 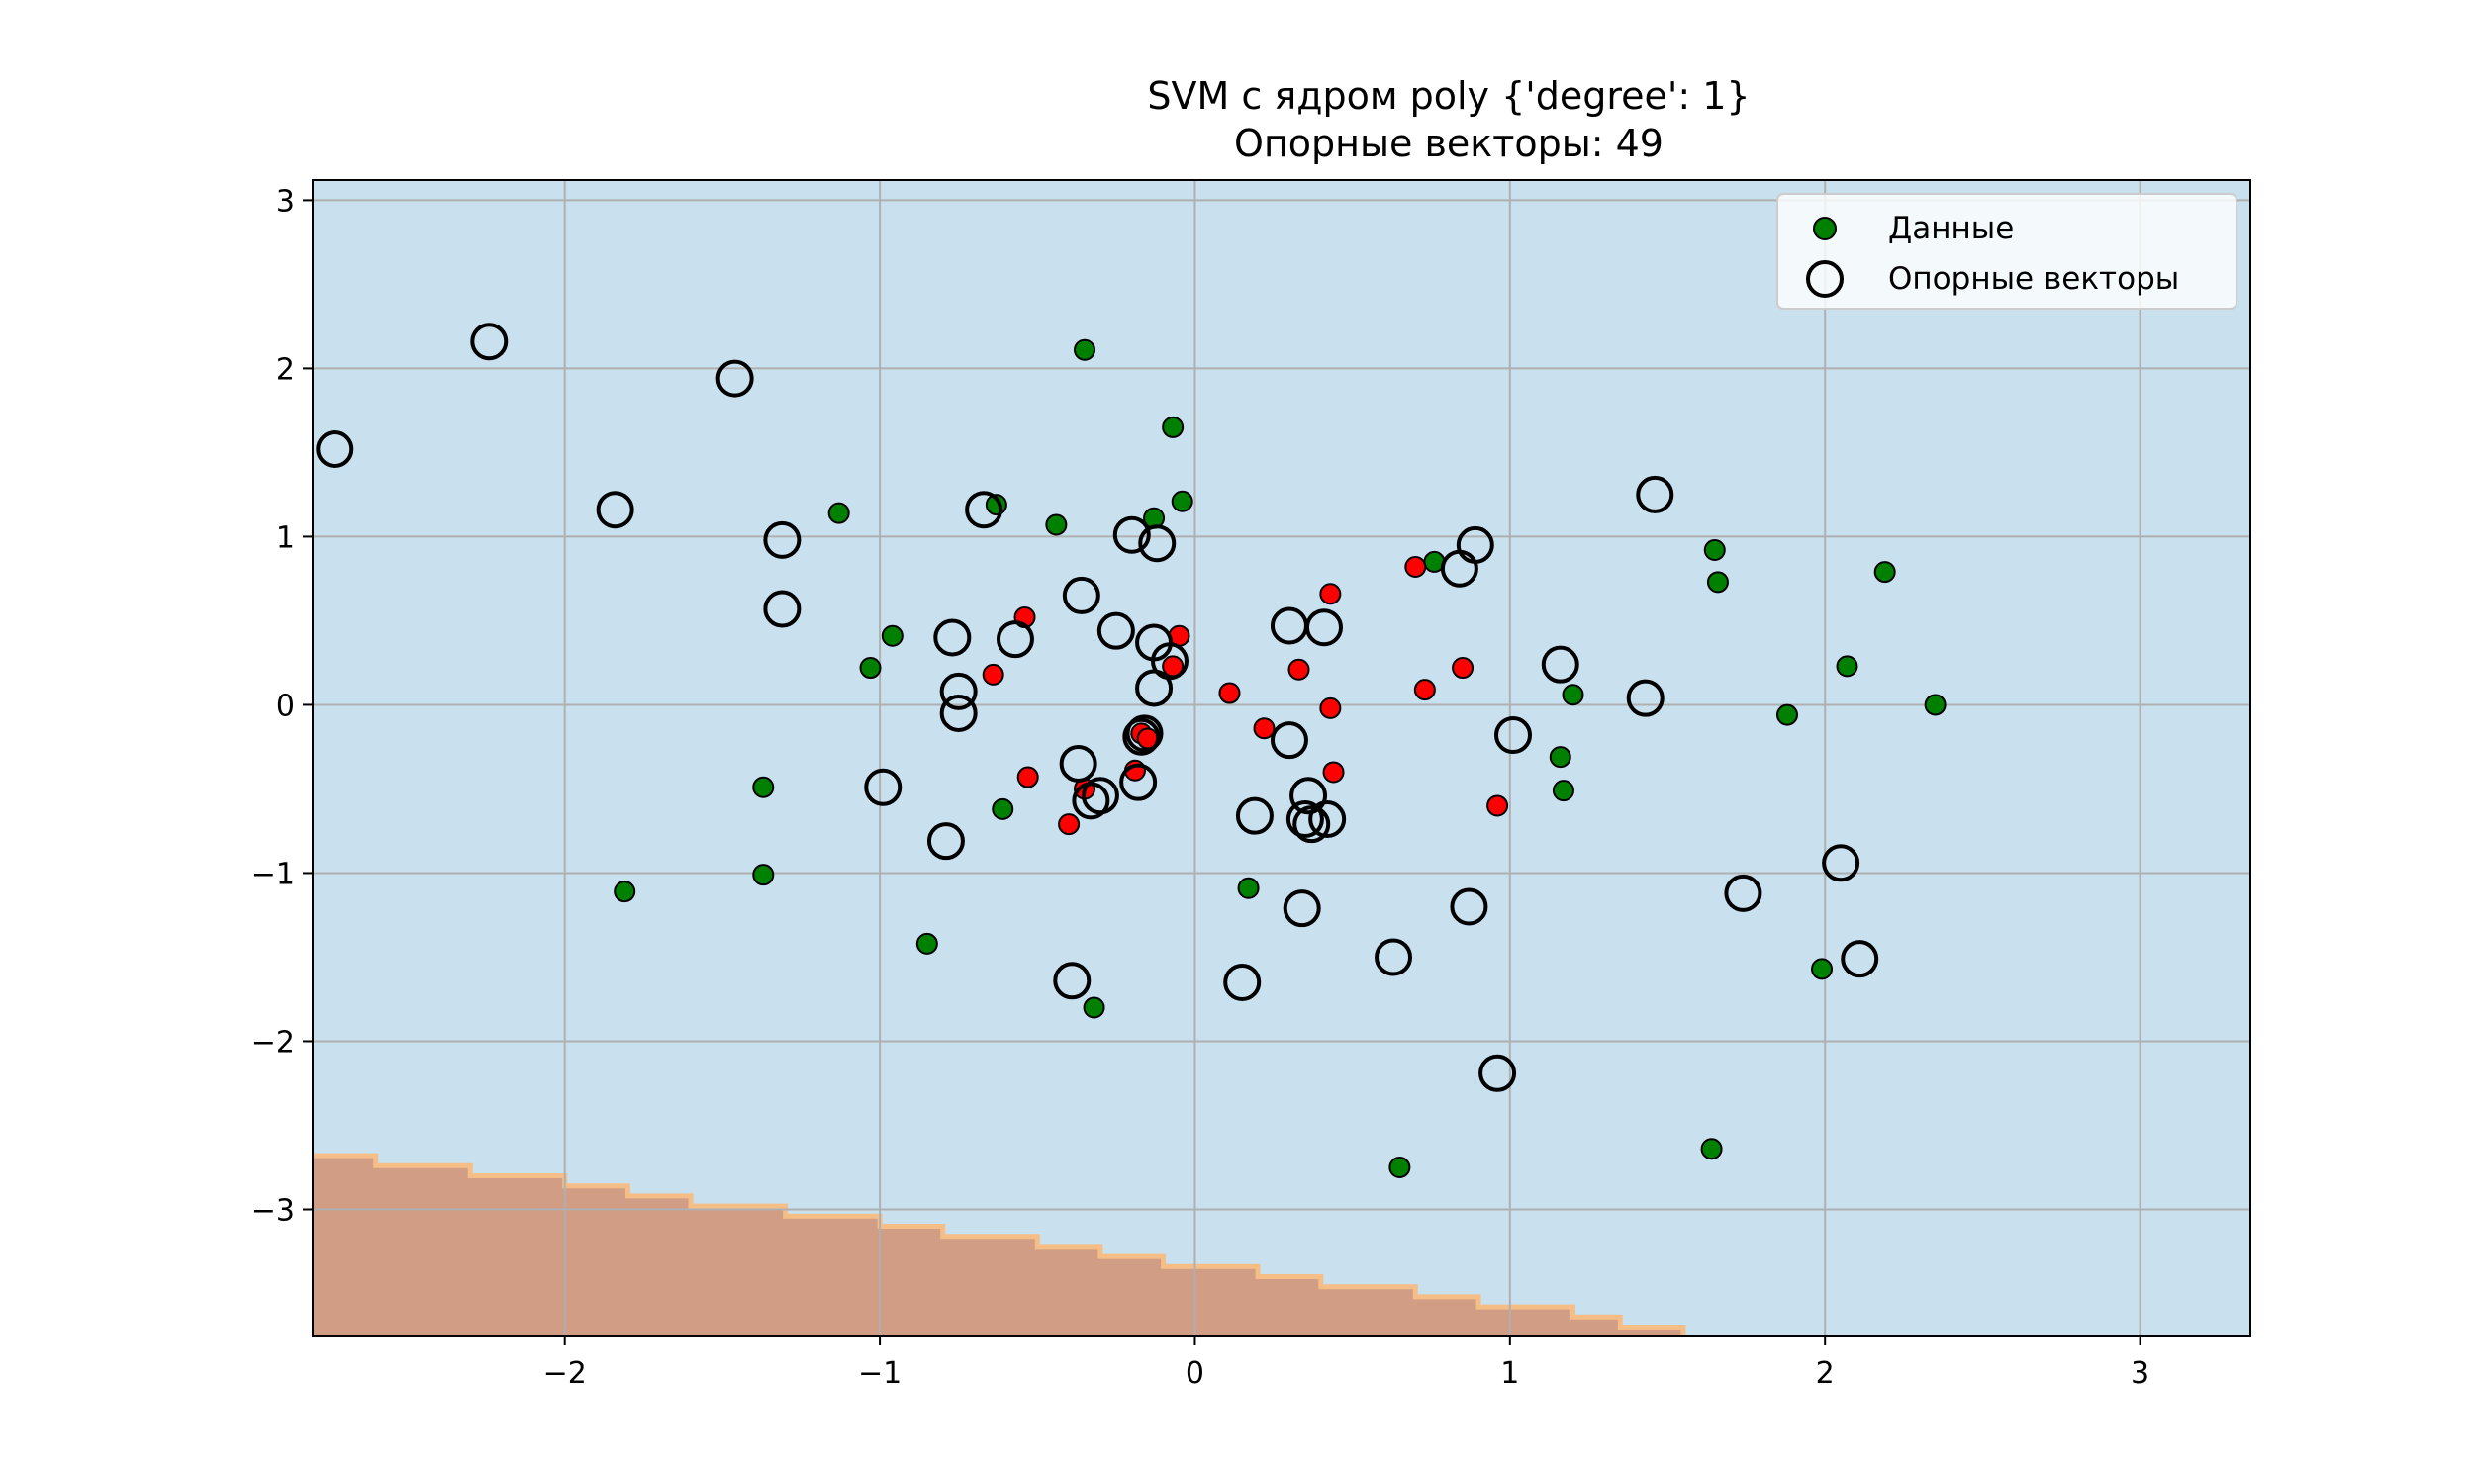 What do you see at coordinates (1449, 96) in the screenshot?
I see `chart-title: SVM с ядром poly {'degree': 1}` at bounding box center [1449, 96].